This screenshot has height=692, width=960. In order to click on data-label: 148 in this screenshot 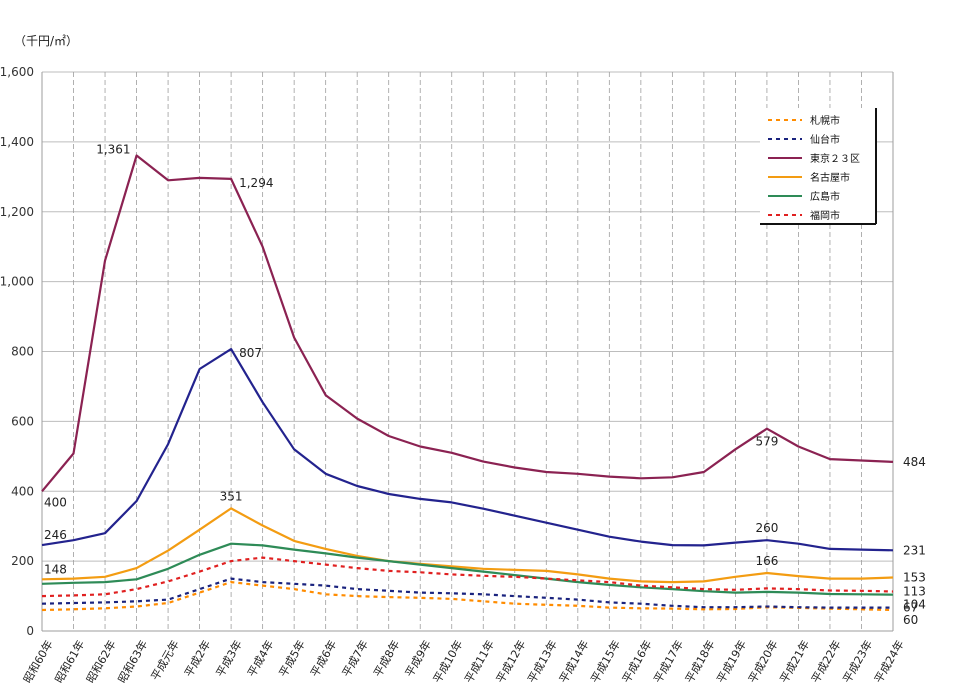, I will do `click(55, 569)`.